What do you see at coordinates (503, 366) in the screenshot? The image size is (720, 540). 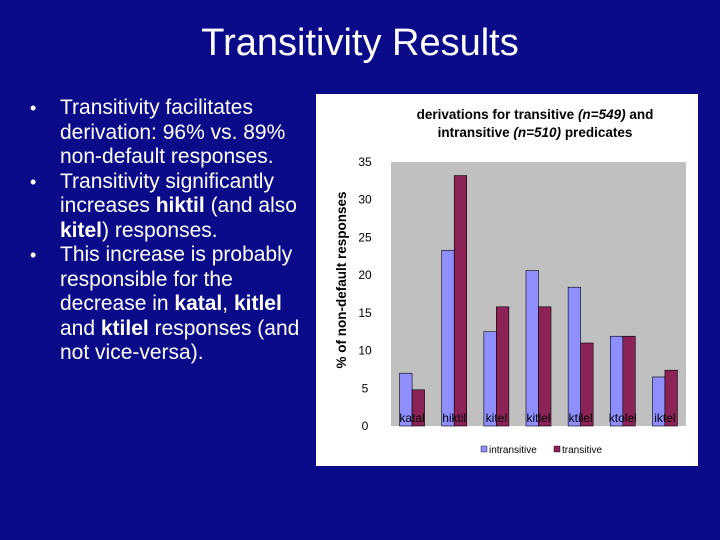 I see `bar-transitive-kitel` at bounding box center [503, 366].